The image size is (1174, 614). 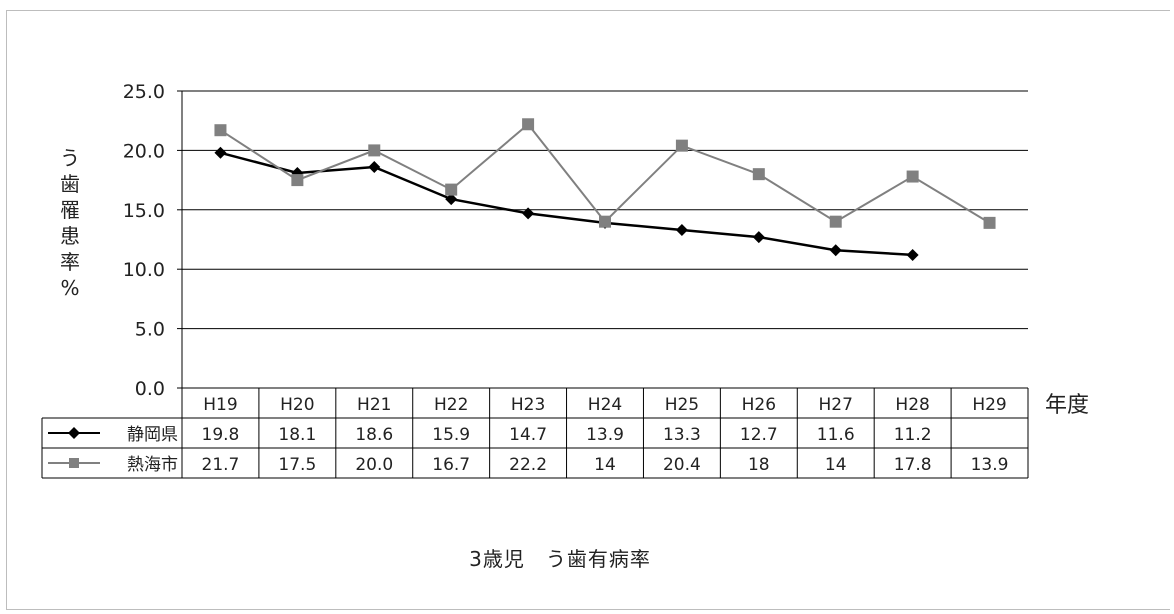 What do you see at coordinates (152, 465) in the screenshot?
I see `legend-series-name: 熱海市` at bounding box center [152, 465].